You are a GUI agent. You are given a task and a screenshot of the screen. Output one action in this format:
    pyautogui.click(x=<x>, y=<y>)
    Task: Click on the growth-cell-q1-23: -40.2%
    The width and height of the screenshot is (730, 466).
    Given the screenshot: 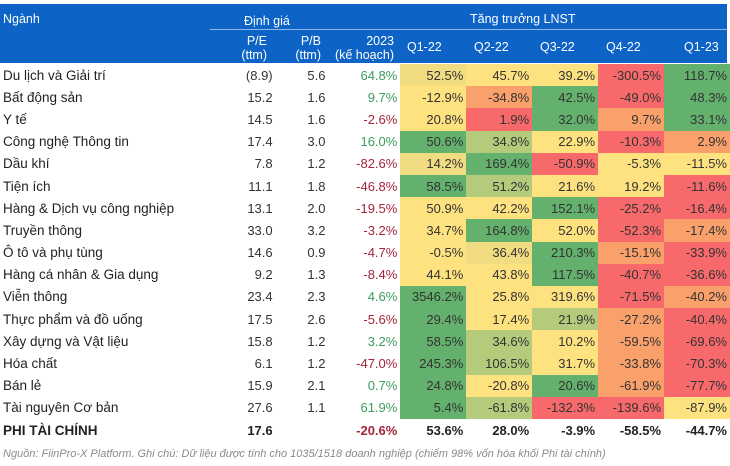 What is the action you would take?
    pyautogui.click(x=697, y=297)
    